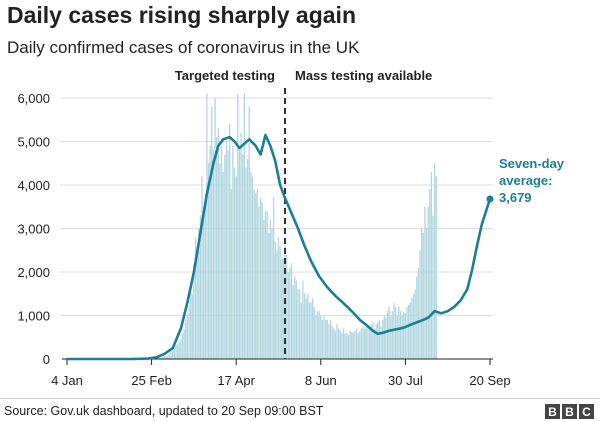  Describe the element at coordinates (33, 229) in the screenshot. I see `y-tick-label: 3,000` at that location.